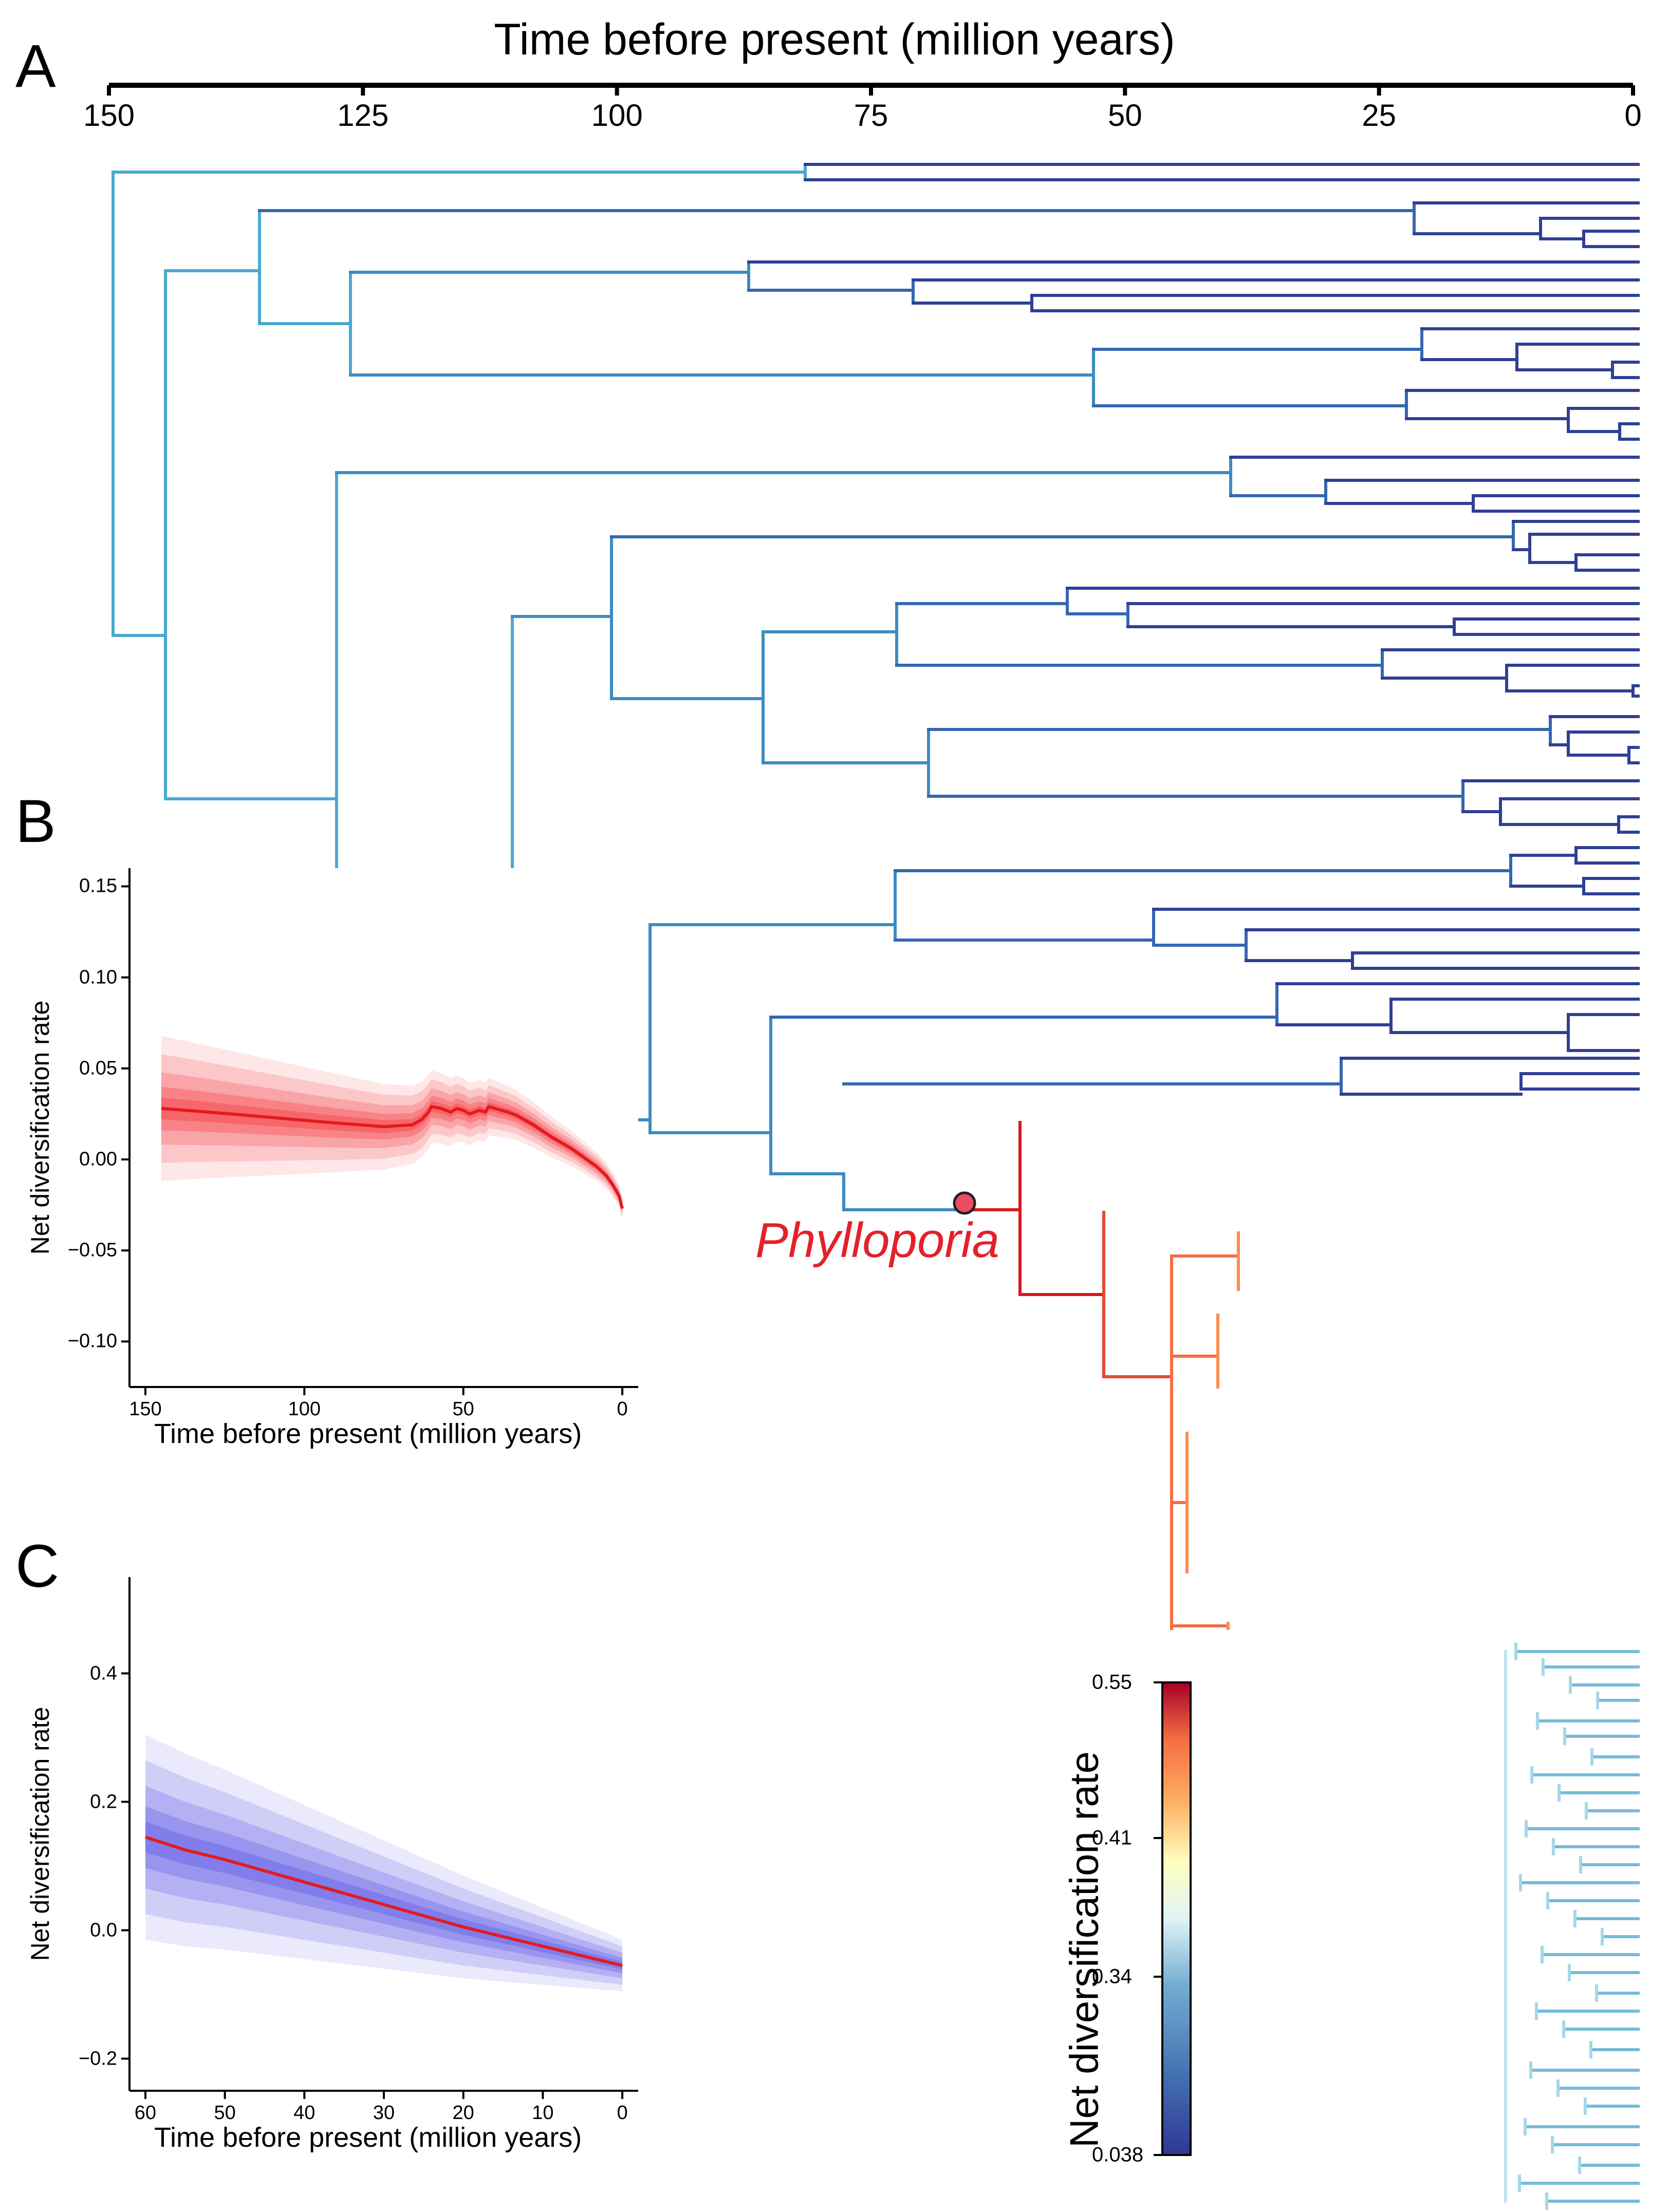  Describe the element at coordinates (543, 2113) in the screenshot. I see `x-tick-label: 10` at that location.